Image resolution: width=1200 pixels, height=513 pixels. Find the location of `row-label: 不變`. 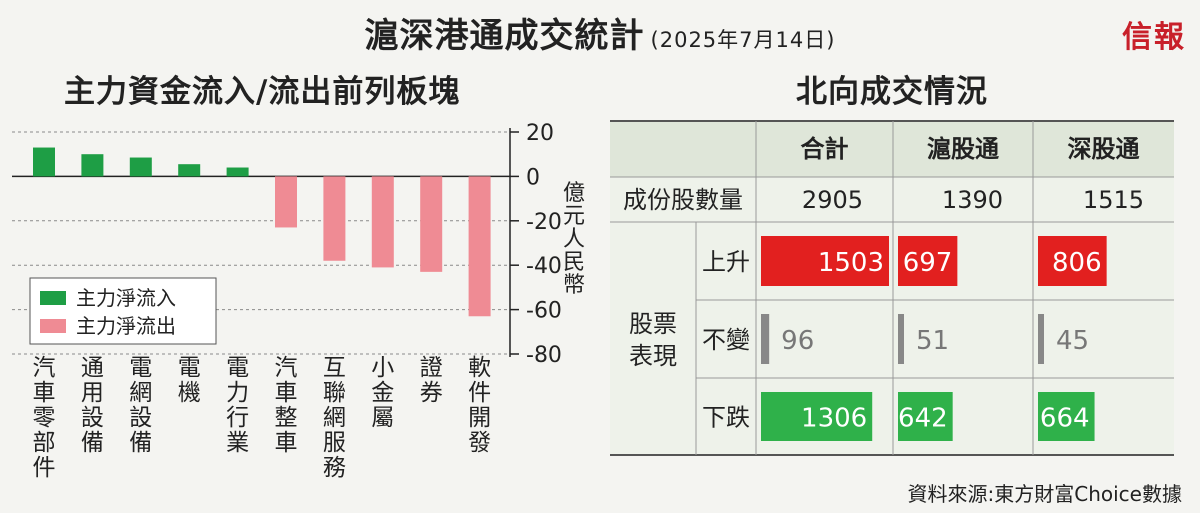

row-label: 不變 is located at coordinates (726, 340).